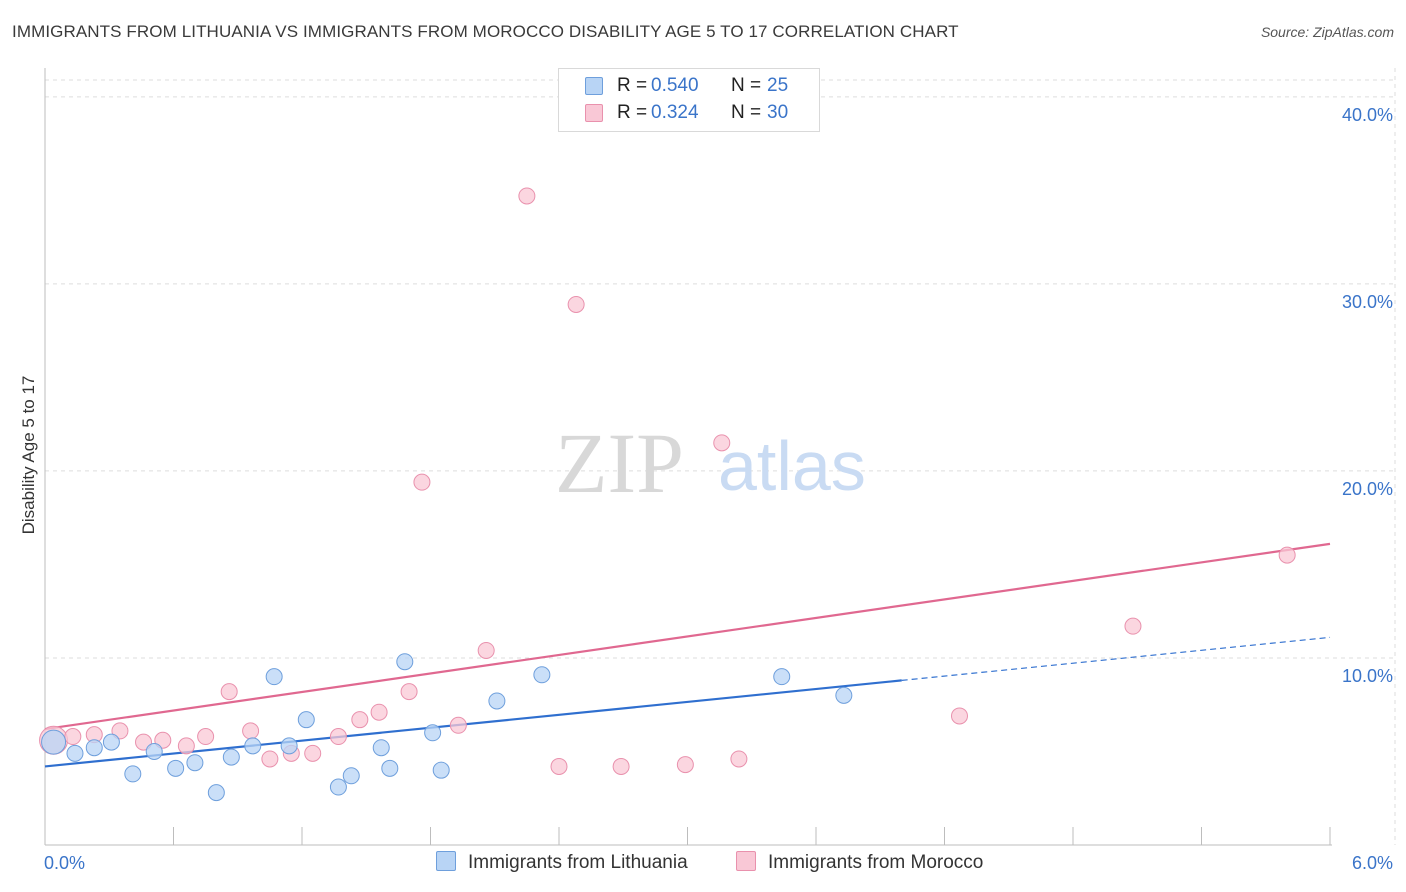 This screenshot has height=892, width=1406. What do you see at coordinates (1367, 115) in the screenshot?
I see `y-tick-label: 40.0%` at bounding box center [1367, 115].